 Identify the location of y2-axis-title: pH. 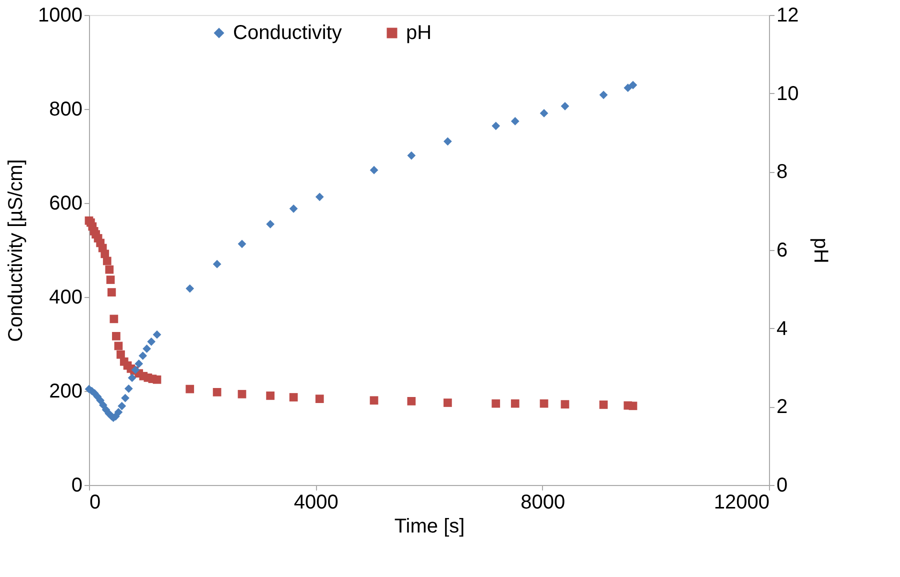
(821, 251).